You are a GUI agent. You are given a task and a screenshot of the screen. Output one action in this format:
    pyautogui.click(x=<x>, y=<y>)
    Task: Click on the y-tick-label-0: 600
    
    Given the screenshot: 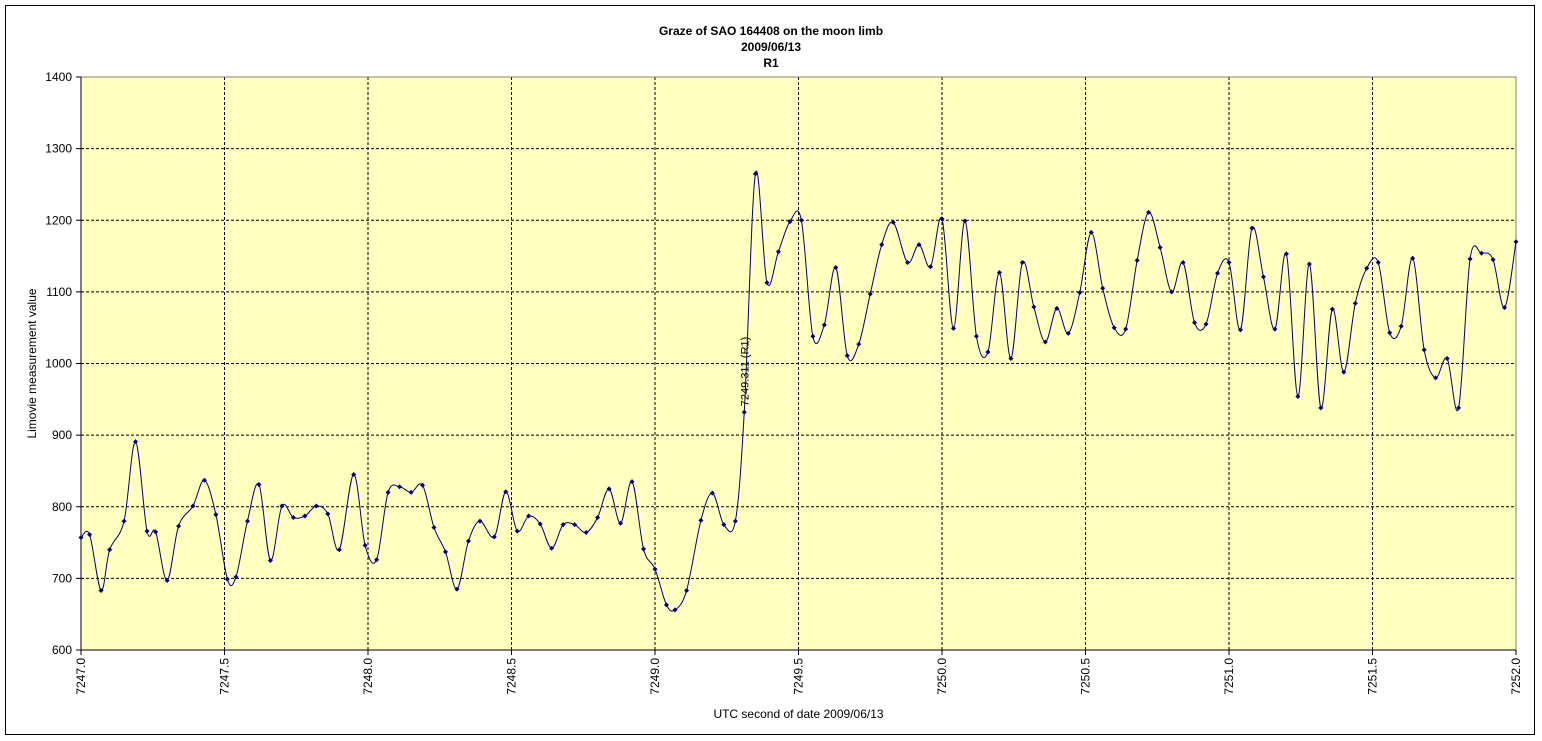 What is the action you would take?
    pyautogui.click(x=62, y=650)
    